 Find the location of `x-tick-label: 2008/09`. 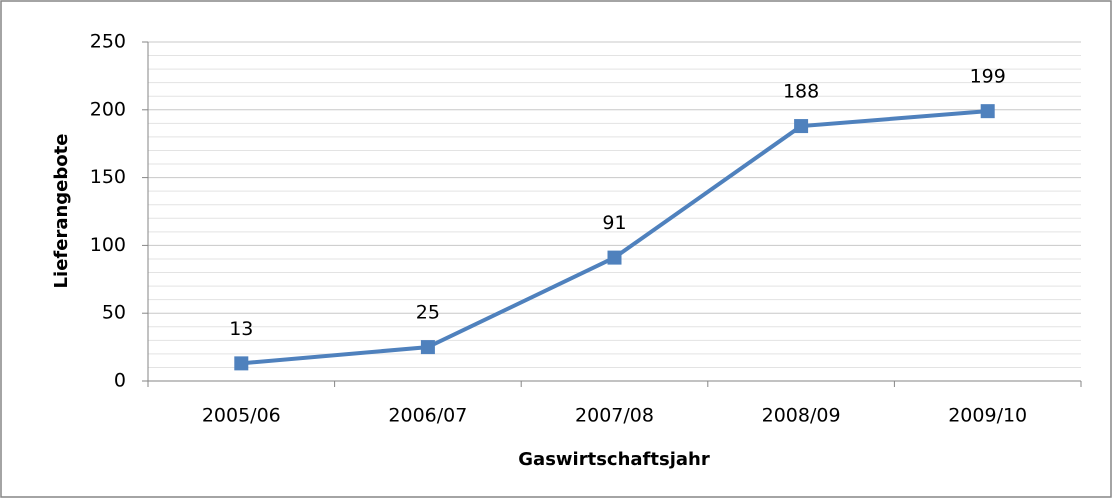

x-tick-label: 2008/09 is located at coordinates (801, 416).